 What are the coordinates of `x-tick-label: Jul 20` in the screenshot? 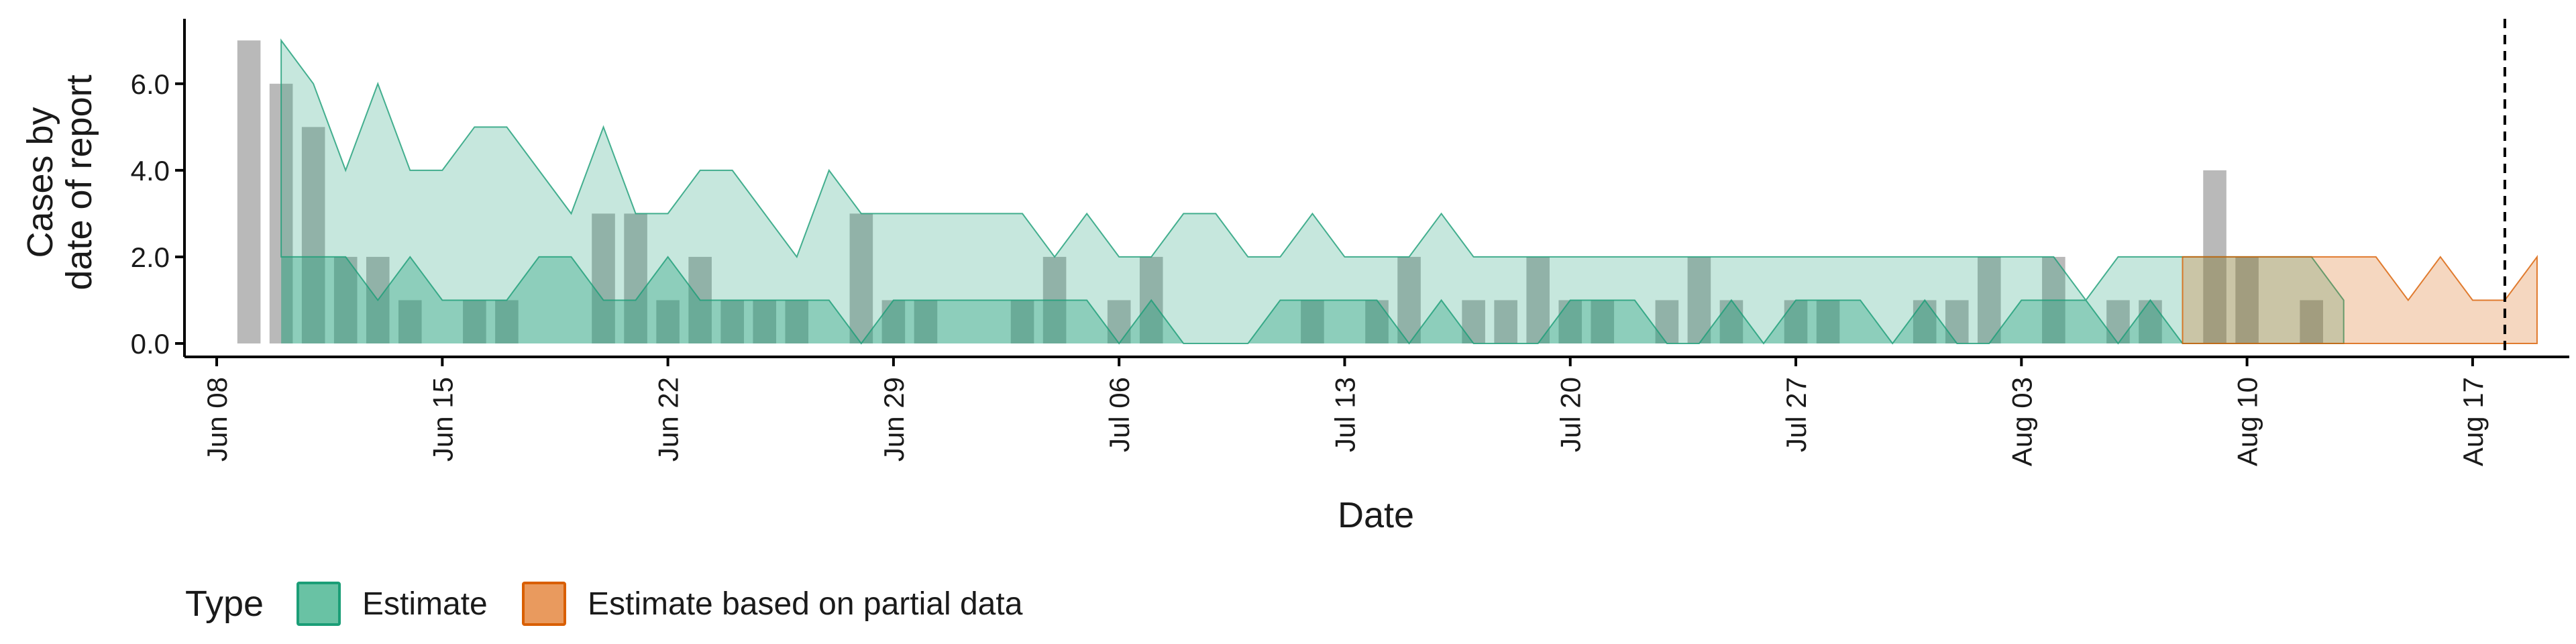 It's located at (1571, 414).